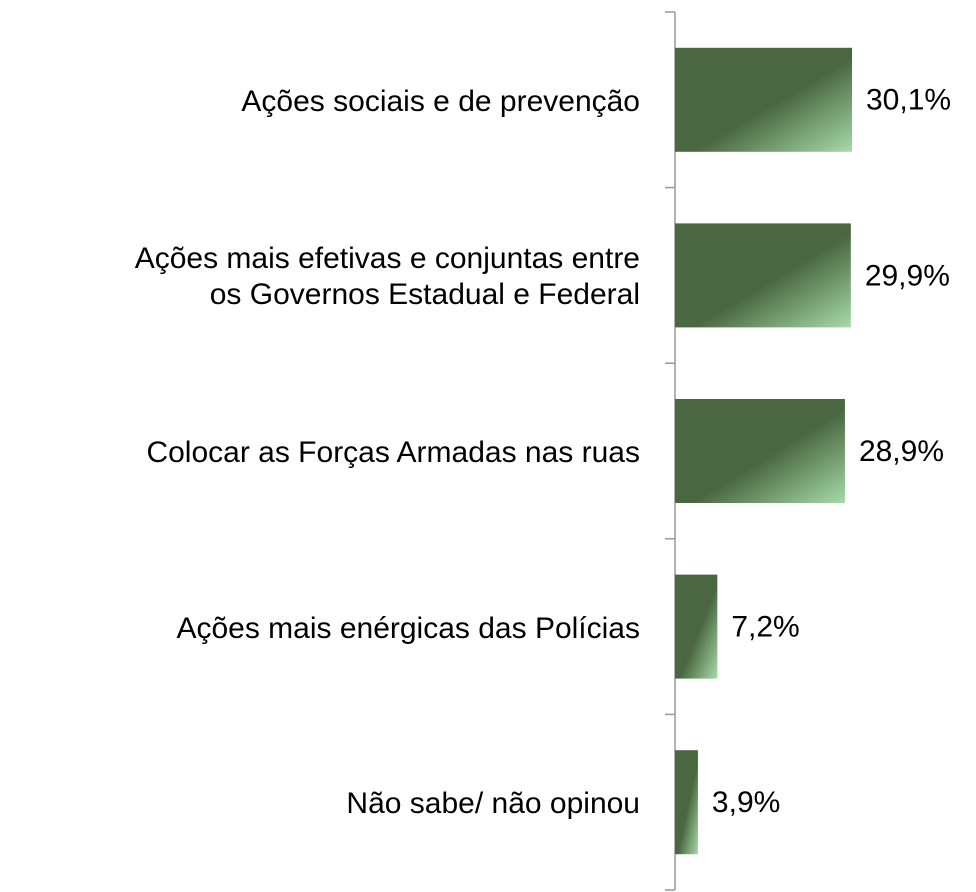  Describe the element at coordinates (393, 452) in the screenshot. I see `category-label: Colocar as Forças Armadas nas ruas` at that location.